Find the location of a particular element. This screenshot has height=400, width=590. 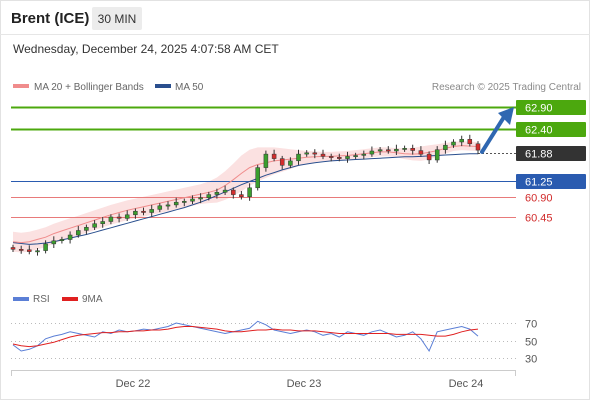

rsi-tick-label: 70 is located at coordinates (531, 325).